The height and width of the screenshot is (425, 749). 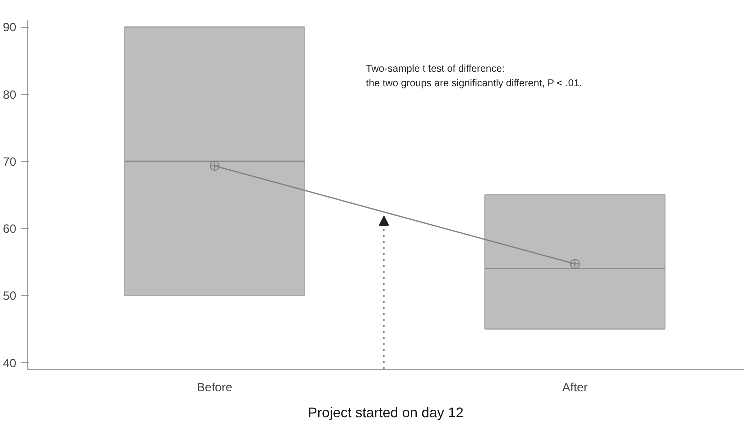 I want to click on y-tick-label: 70, so click(x=10, y=161).